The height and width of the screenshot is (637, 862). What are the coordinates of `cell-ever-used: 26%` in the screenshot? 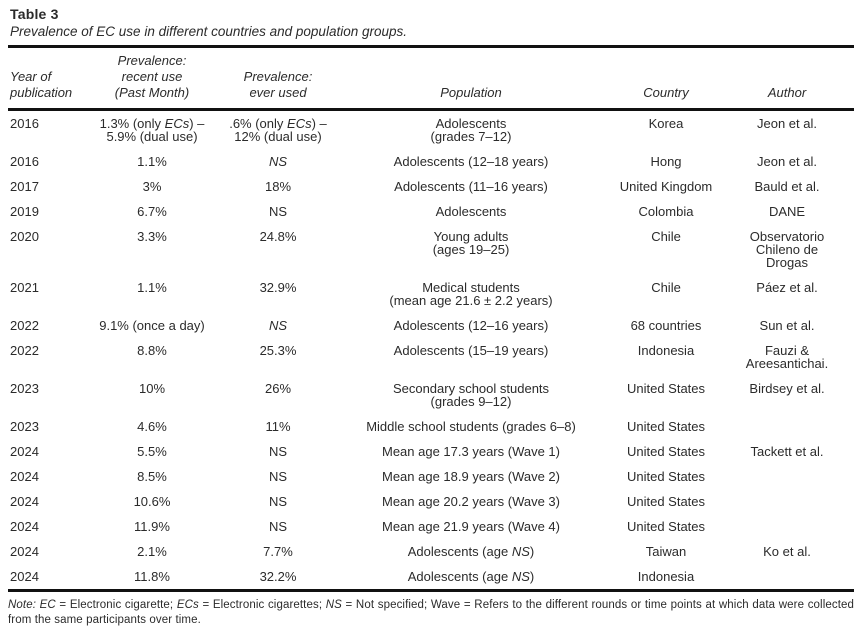 It's located at (278, 388).